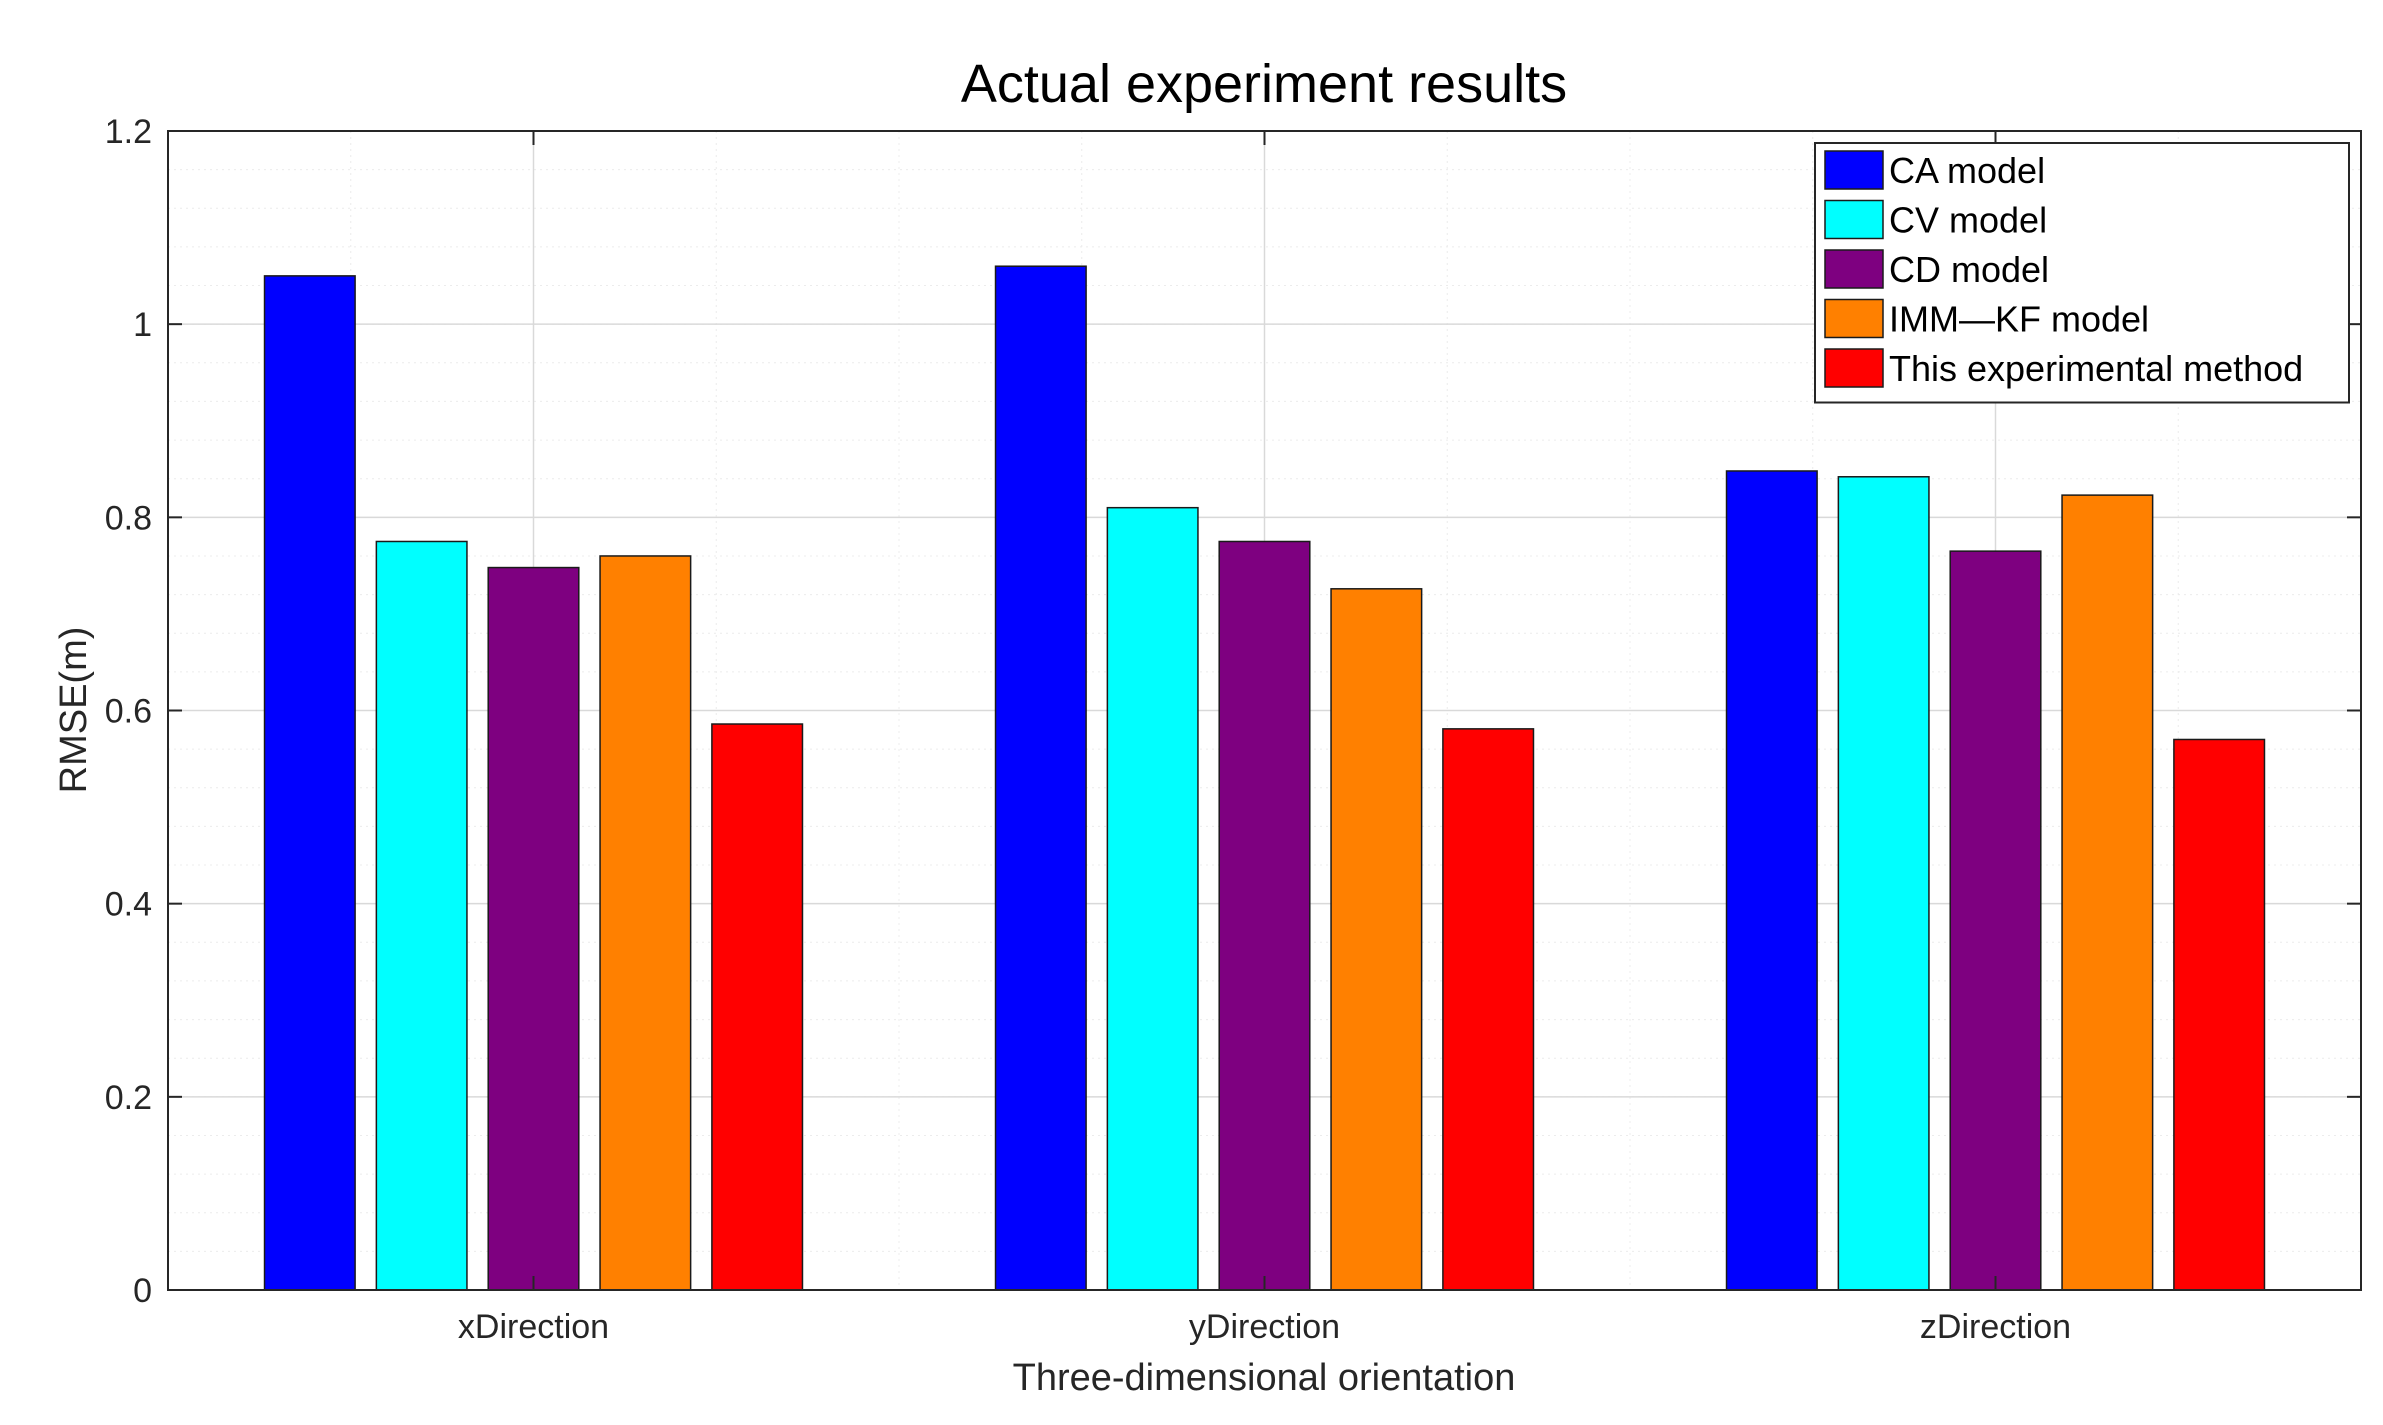 The width and height of the screenshot is (2383, 1425). What do you see at coordinates (142, 325) in the screenshot?
I see `y-tick-label: 1` at bounding box center [142, 325].